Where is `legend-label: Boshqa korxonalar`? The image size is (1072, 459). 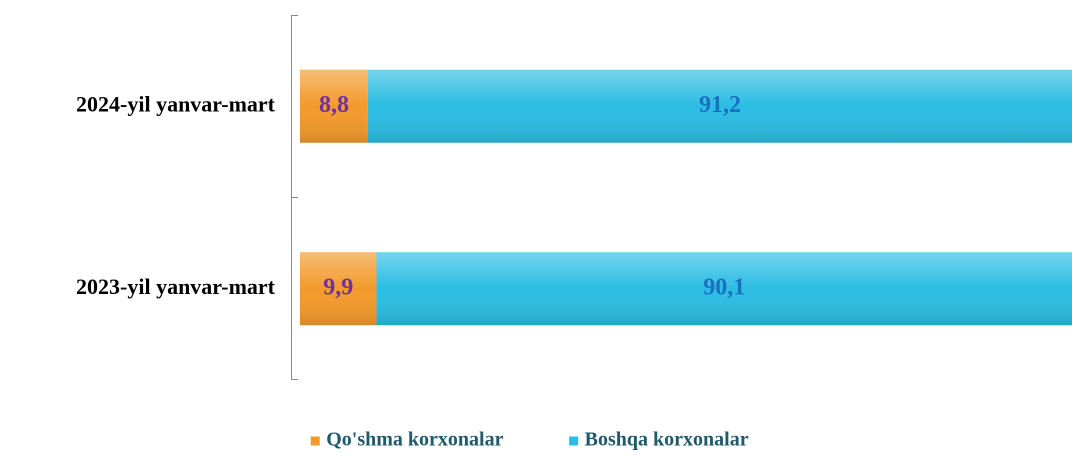 legend-label: Boshqa korxonalar is located at coordinates (667, 440).